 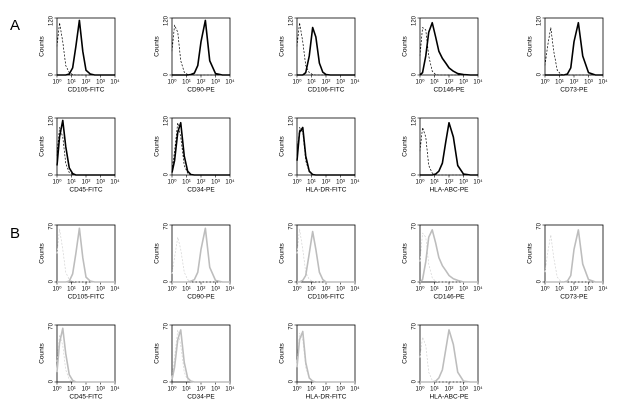 What do you see at coordinates (86, 397) in the screenshot?
I see `x-axis-label: CD45-FITC` at bounding box center [86, 397].